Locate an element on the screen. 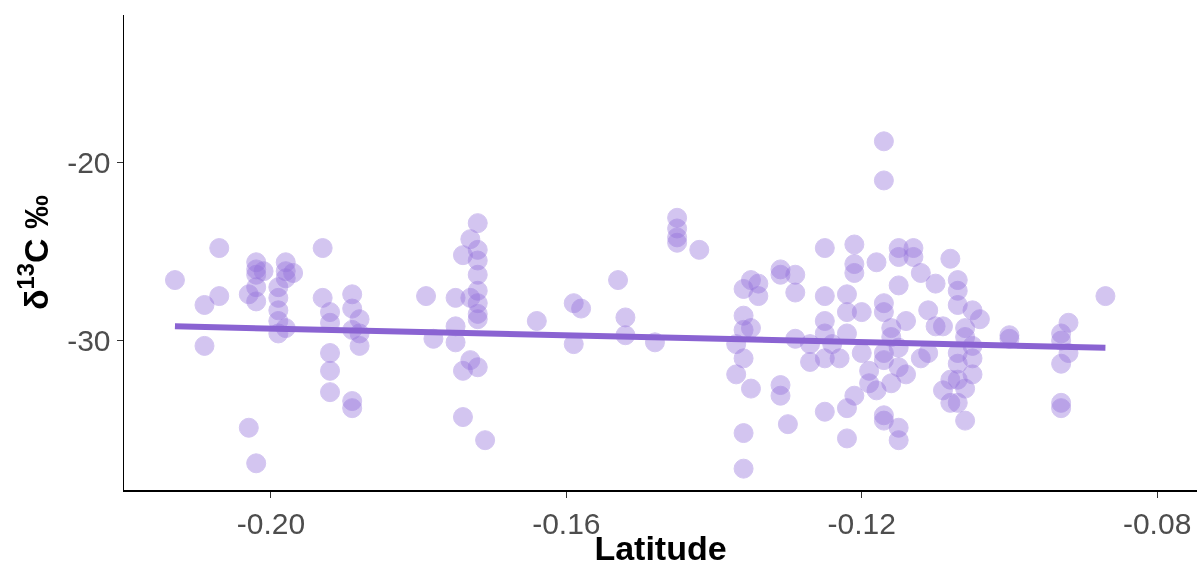 This screenshot has height=567, width=1200. x-tick-label: -0.08 is located at coordinates (1157, 523).